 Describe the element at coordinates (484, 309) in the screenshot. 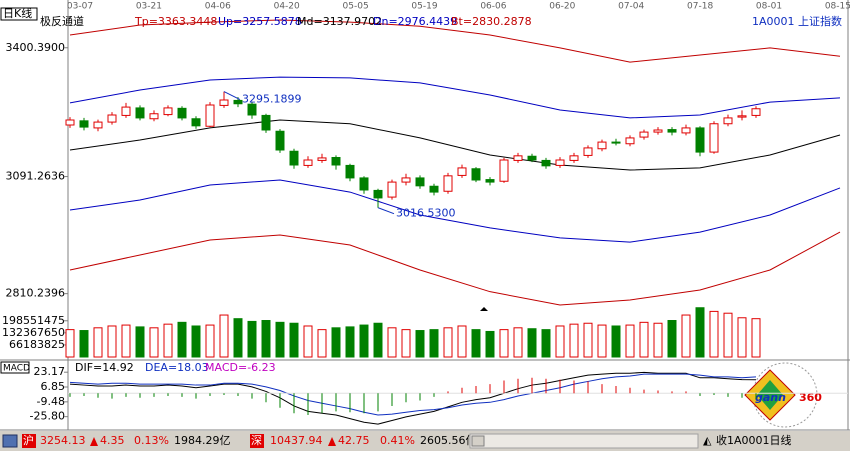

I see `cursor-marker` at that location.